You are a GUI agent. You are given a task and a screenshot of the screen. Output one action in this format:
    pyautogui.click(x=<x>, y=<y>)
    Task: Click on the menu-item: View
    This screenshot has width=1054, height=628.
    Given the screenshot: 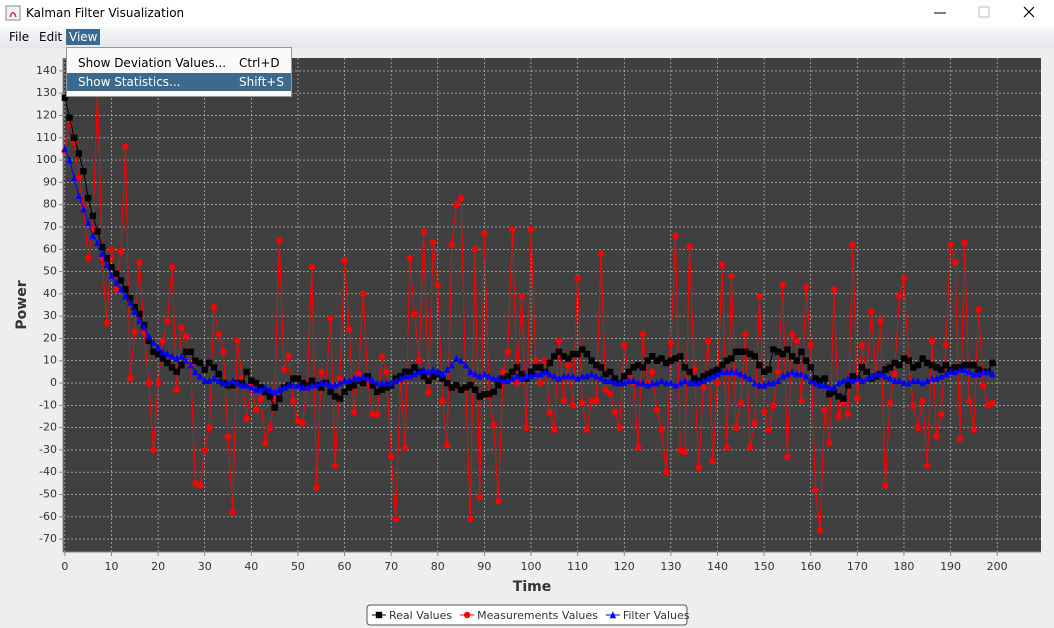 What is the action you would take?
    pyautogui.click(x=83, y=37)
    